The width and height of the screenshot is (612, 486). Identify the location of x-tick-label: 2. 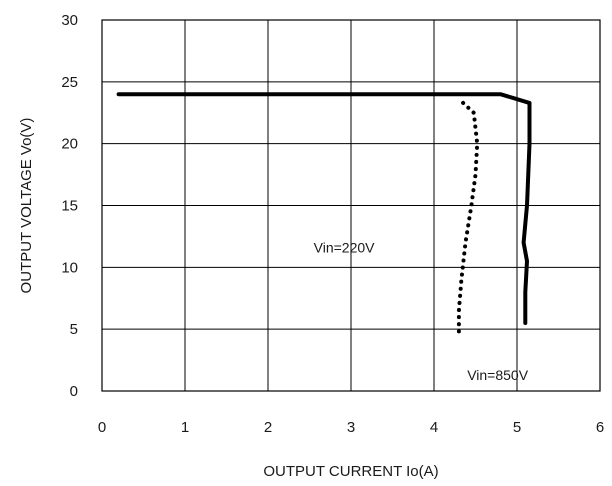
(268, 427).